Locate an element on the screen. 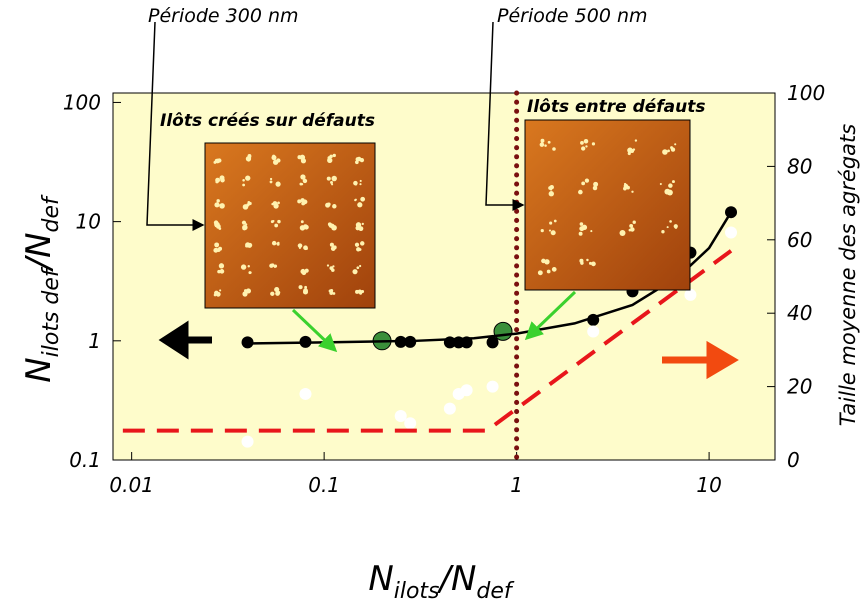  x-tick-label: 1 is located at coordinates (516, 485).